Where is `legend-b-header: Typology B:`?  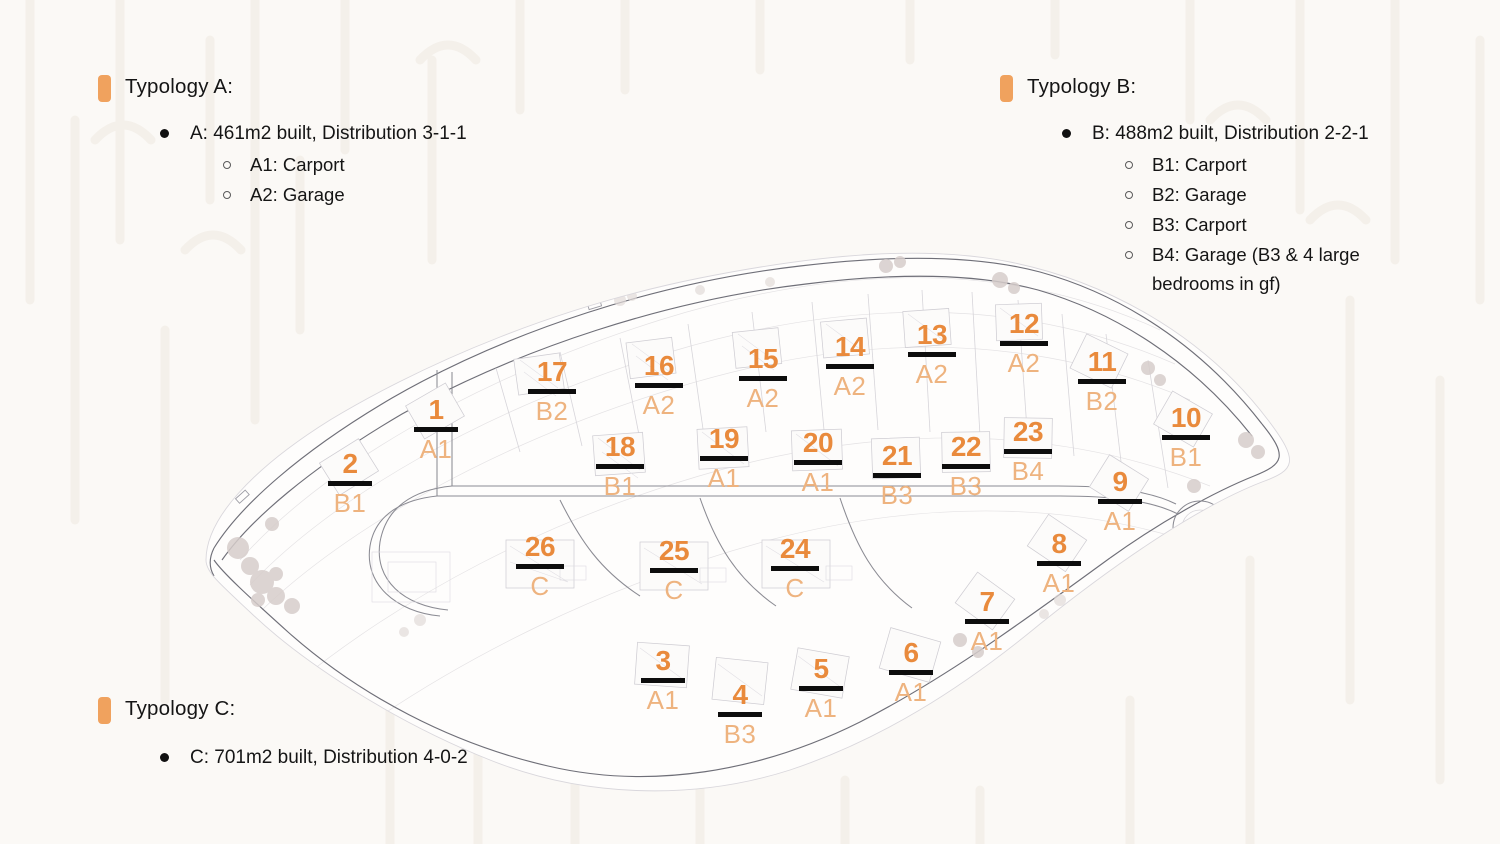 legend-b-header: Typology B: is located at coordinates (1201, 87).